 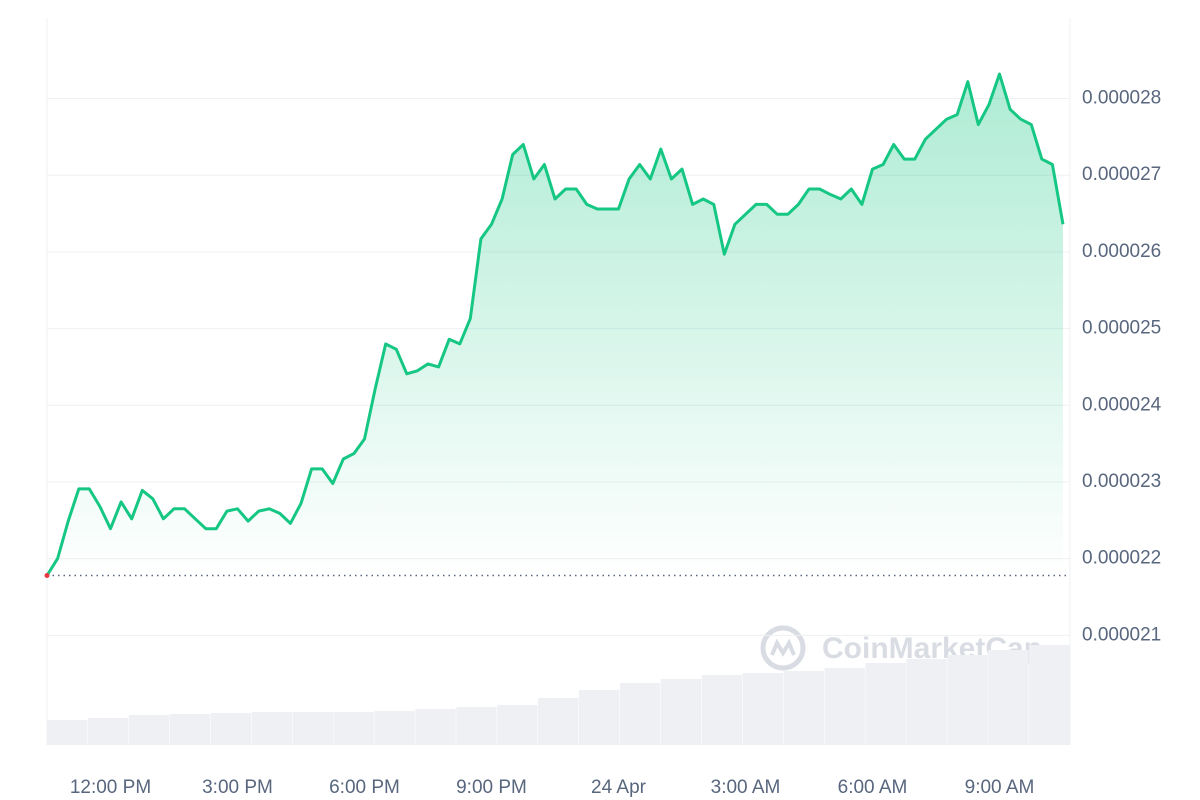 I want to click on x-tick-label: 6:00 PM, so click(x=364, y=787).